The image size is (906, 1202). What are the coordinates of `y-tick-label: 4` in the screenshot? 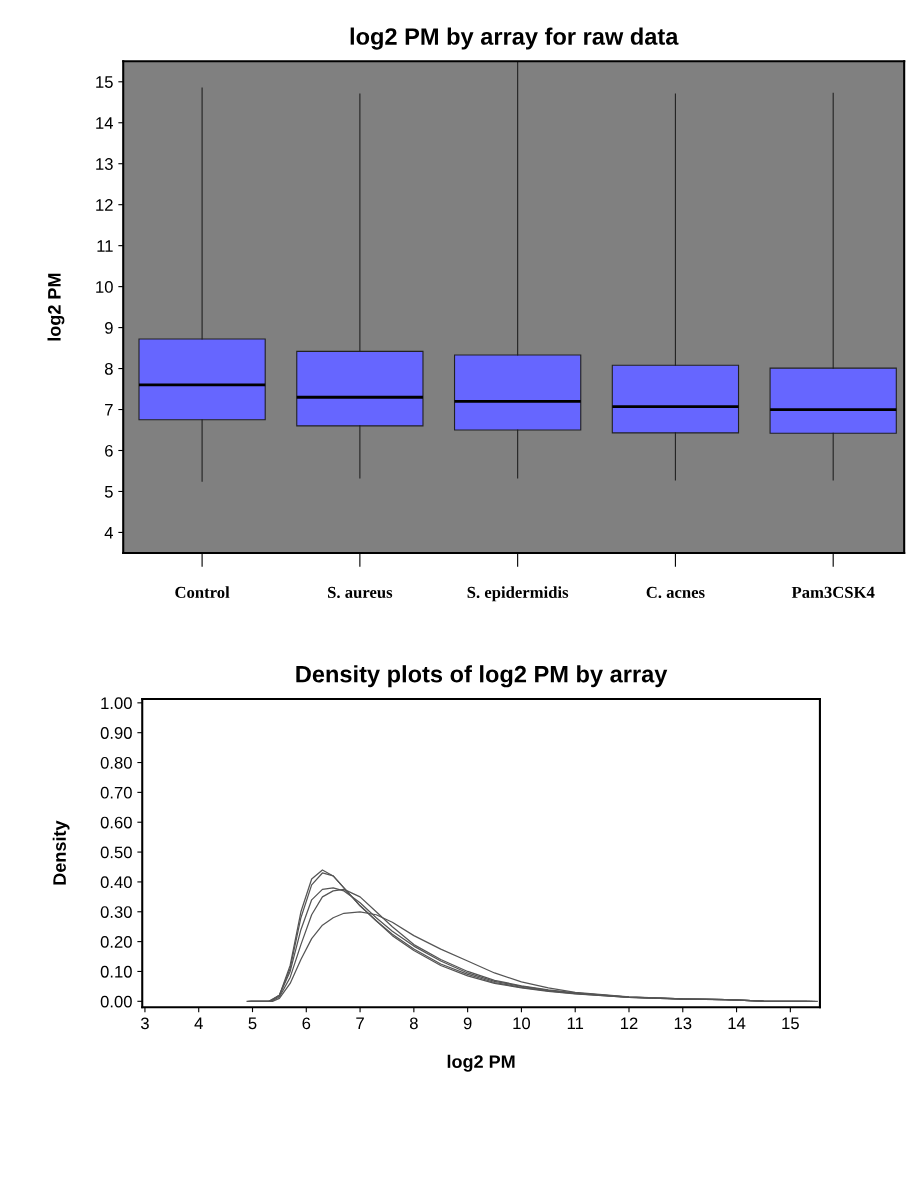 It's located at (109, 533).